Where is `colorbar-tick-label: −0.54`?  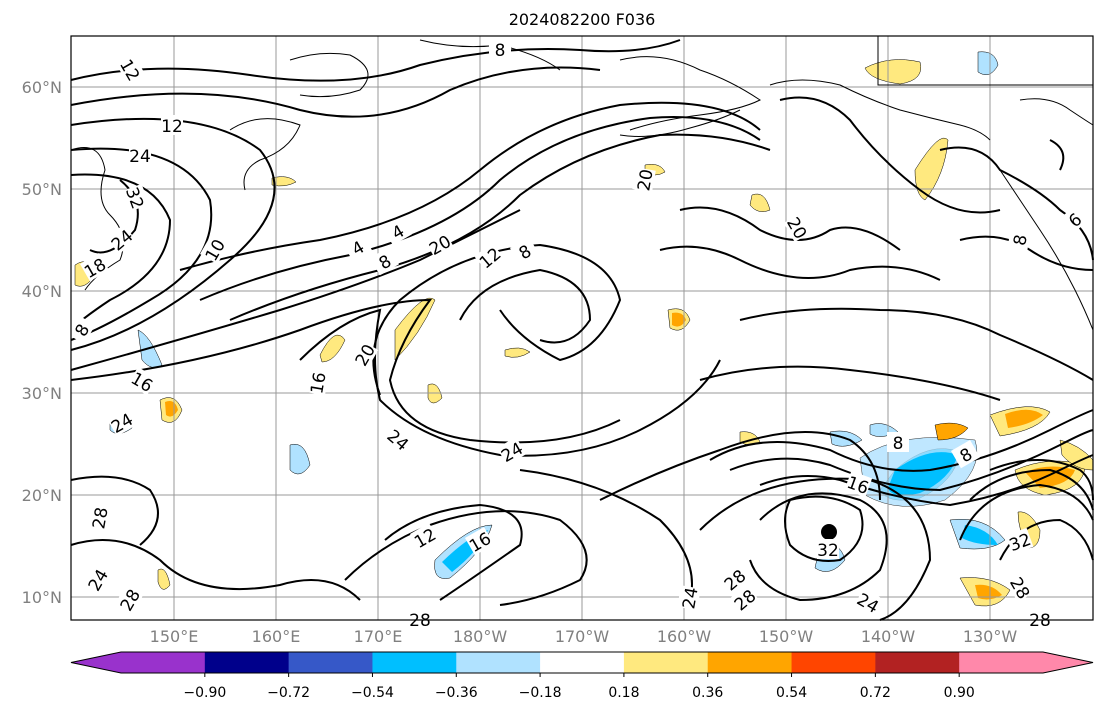
colorbar-tick-label: −0.54 is located at coordinates (372, 693).